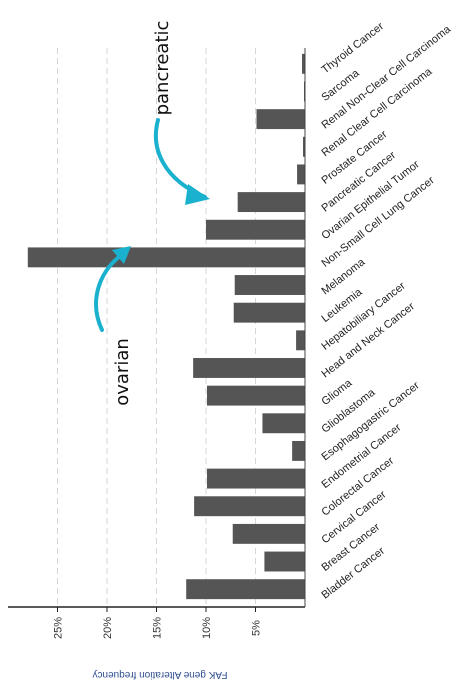  I want to click on tick-labels: 25% 20% 15% 10% 5%, so click(158, 623).